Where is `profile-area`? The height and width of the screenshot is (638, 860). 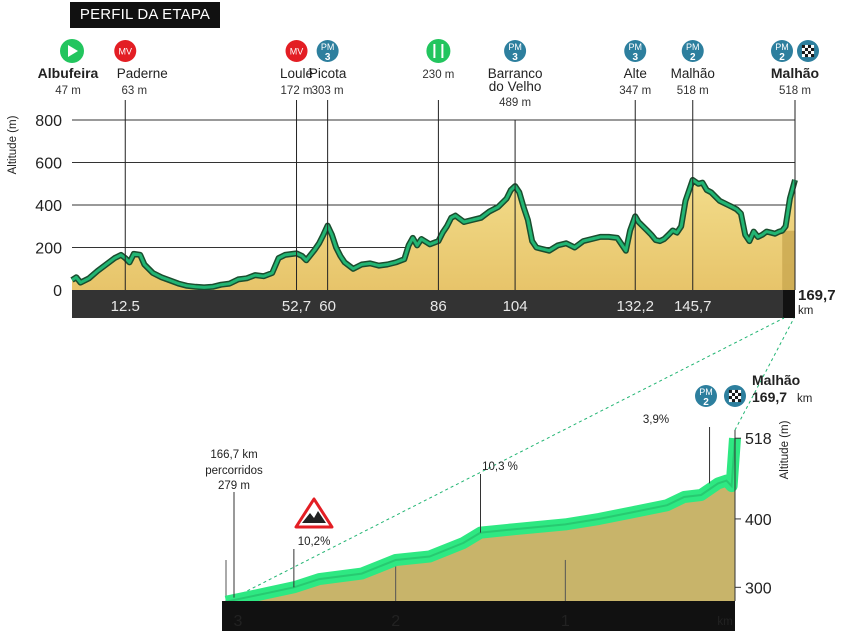
profile-area is located at coordinates (433, 234).